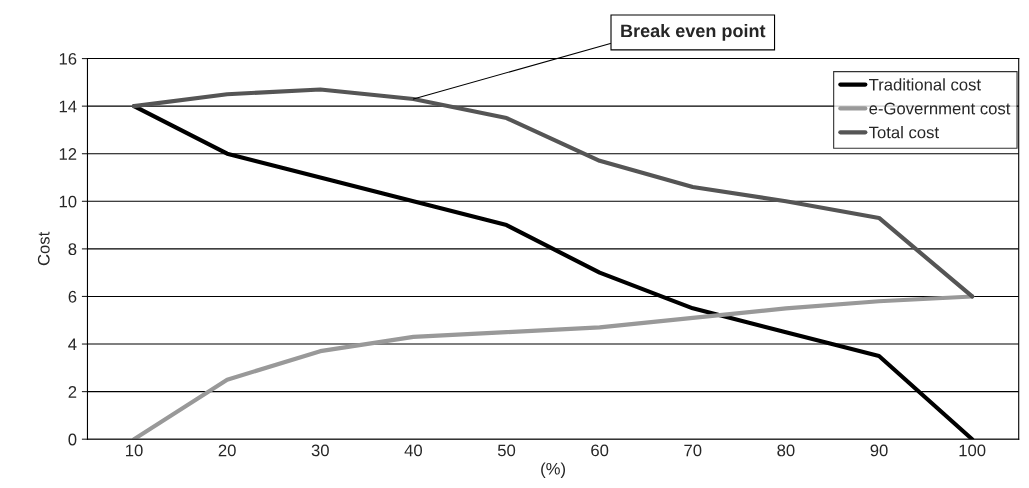 The height and width of the screenshot is (488, 1029). Describe the element at coordinates (68, 201) in the screenshot. I see `y-tick-label: 10` at that location.